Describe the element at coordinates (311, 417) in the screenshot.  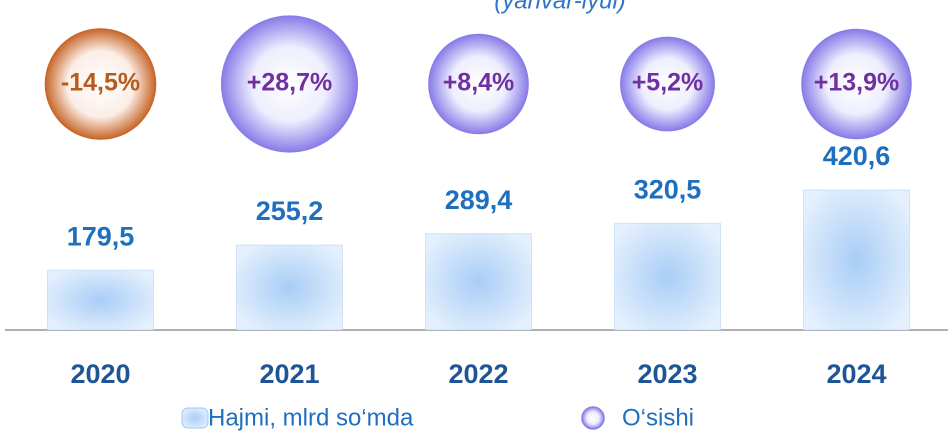
I see `legend-label: Hajmi, mlrd so‘mda` at that location.